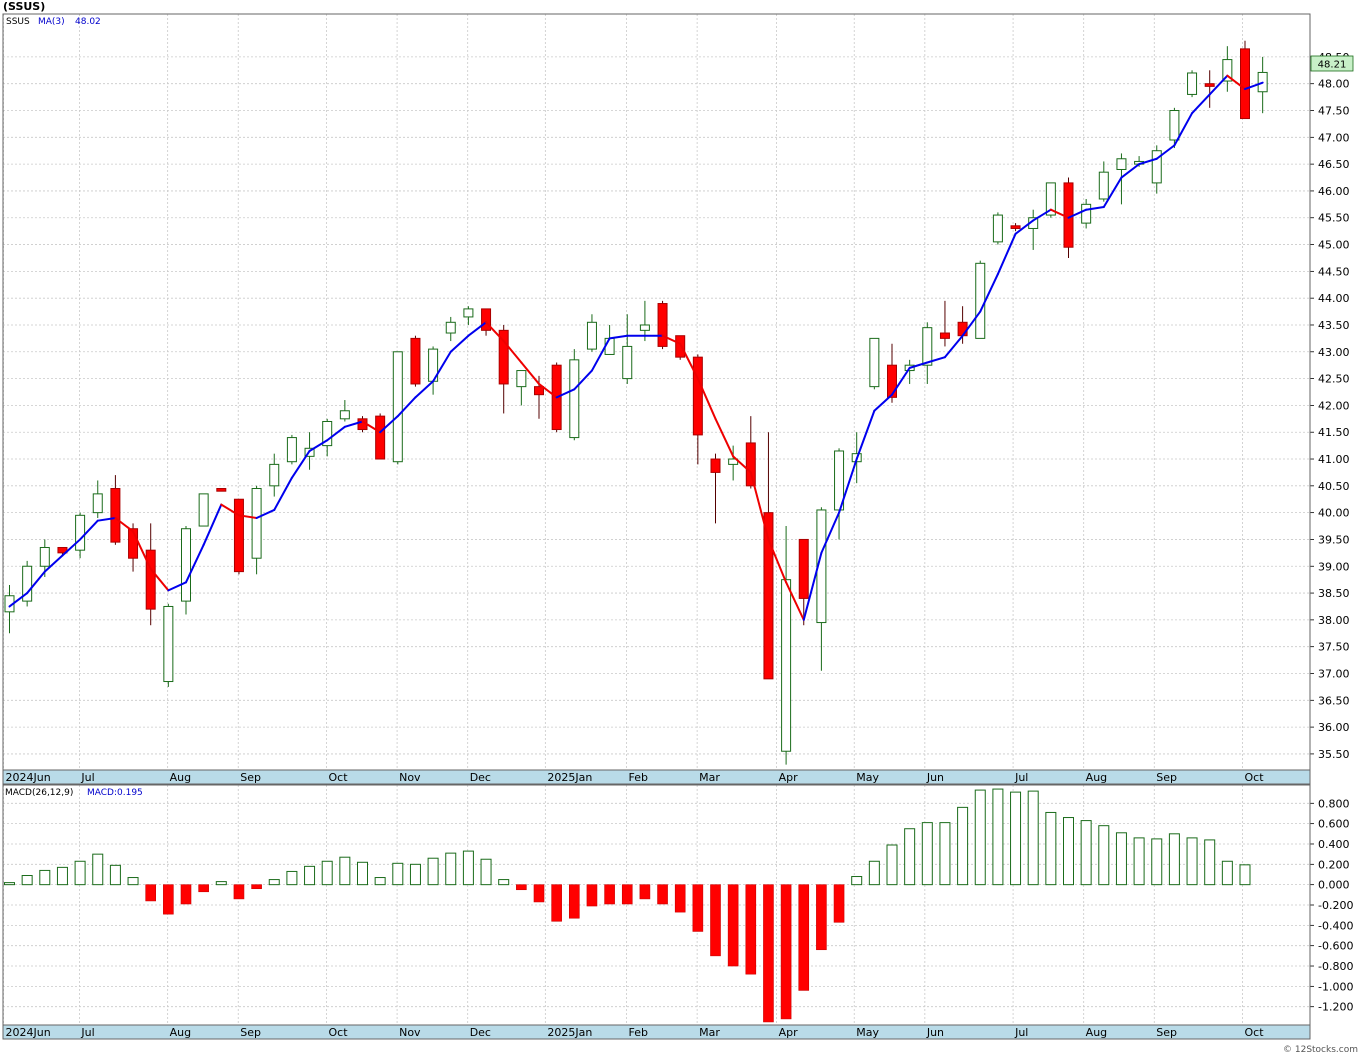  Describe the element at coordinates (1334, 405) in the screenshot. I see `price-tick-label: 42.00` at that location.